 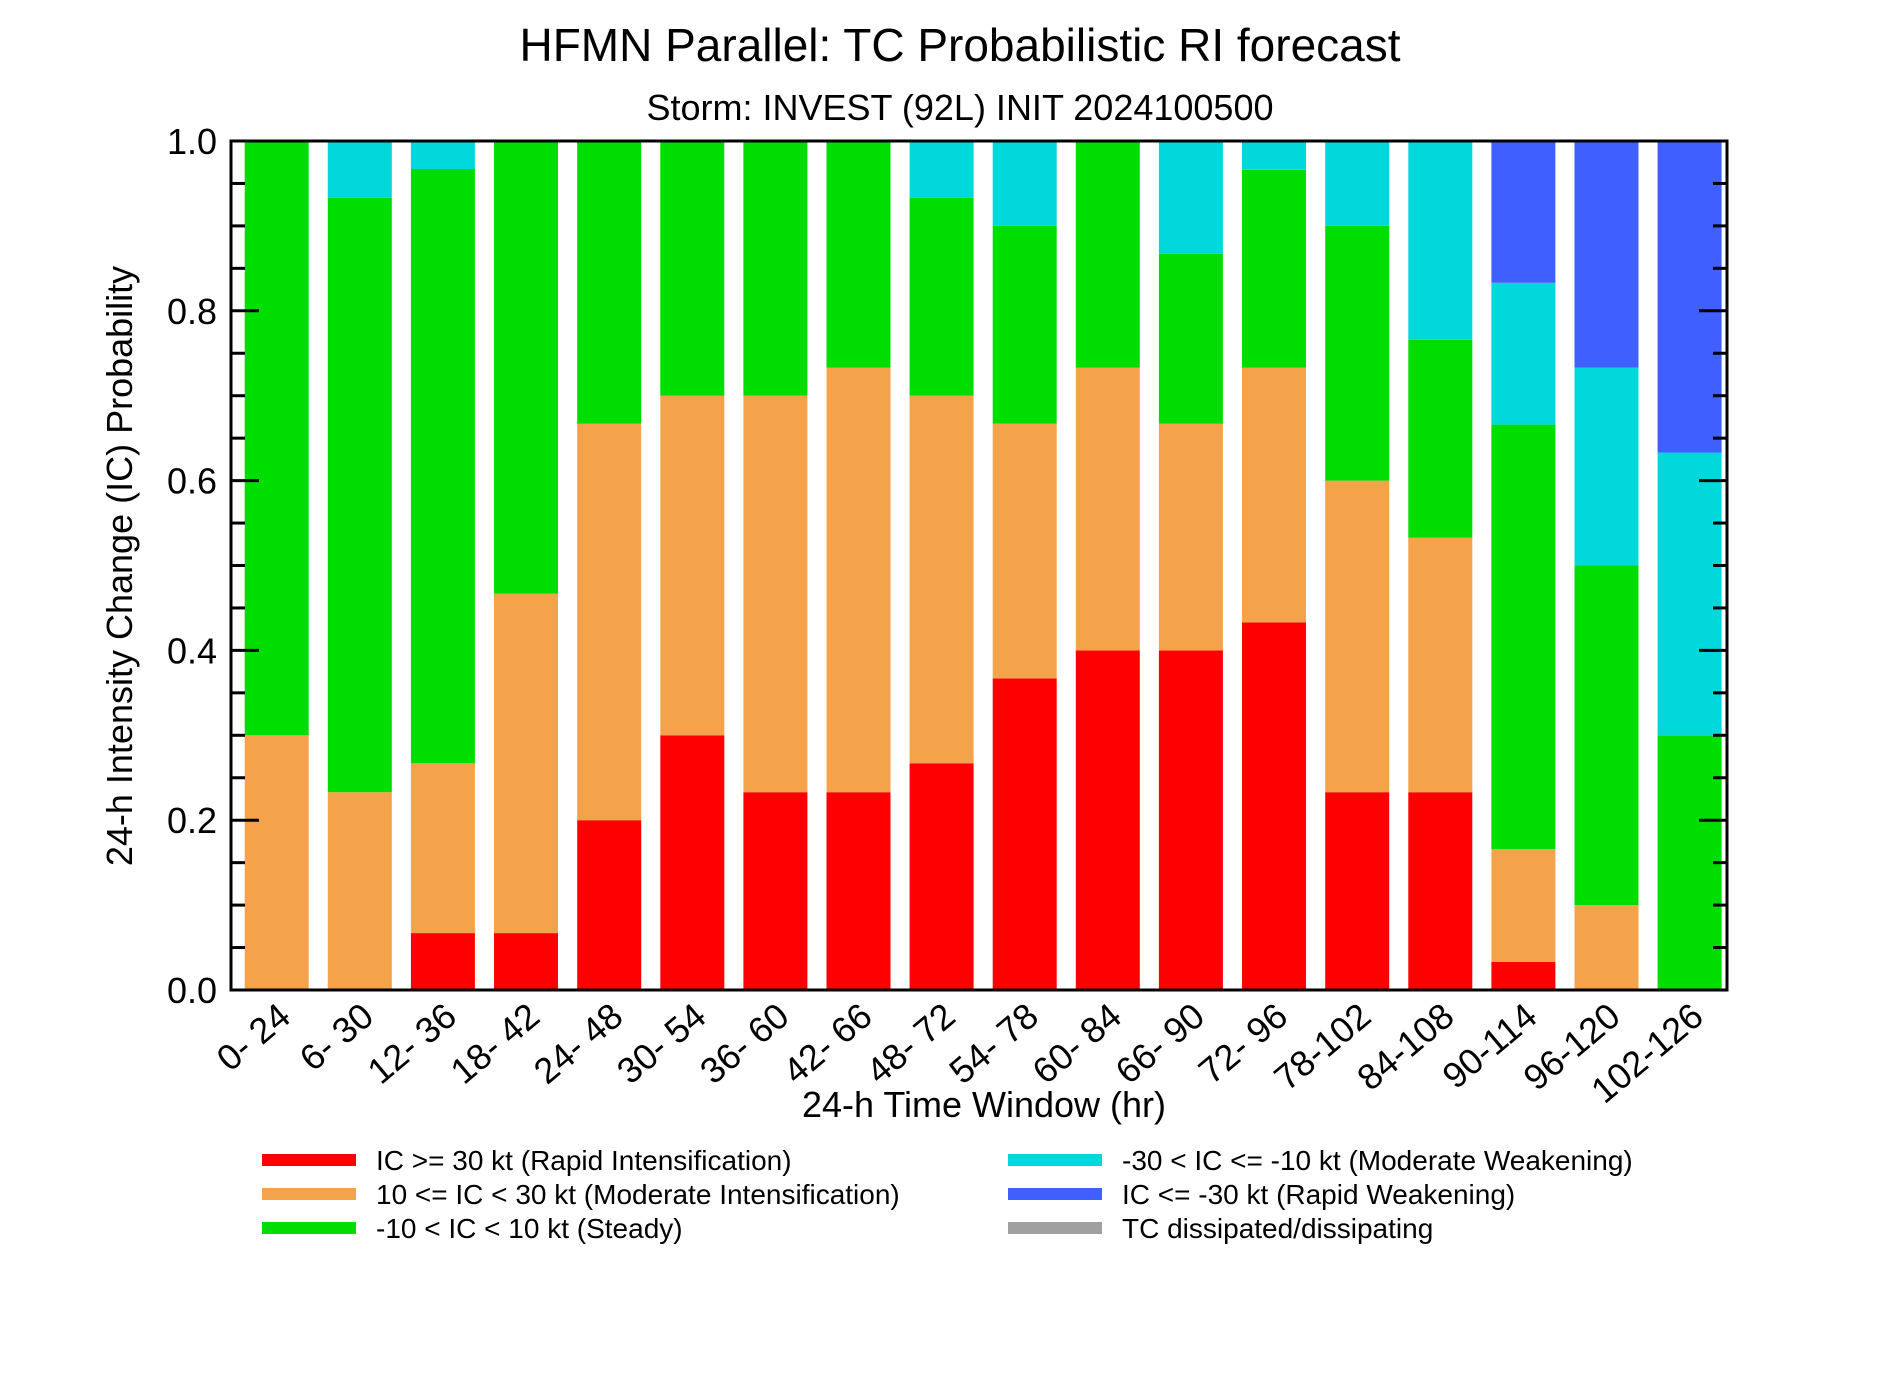 I want to click on x-tick-label: 60- 84, so click(x=1076, y=1043).